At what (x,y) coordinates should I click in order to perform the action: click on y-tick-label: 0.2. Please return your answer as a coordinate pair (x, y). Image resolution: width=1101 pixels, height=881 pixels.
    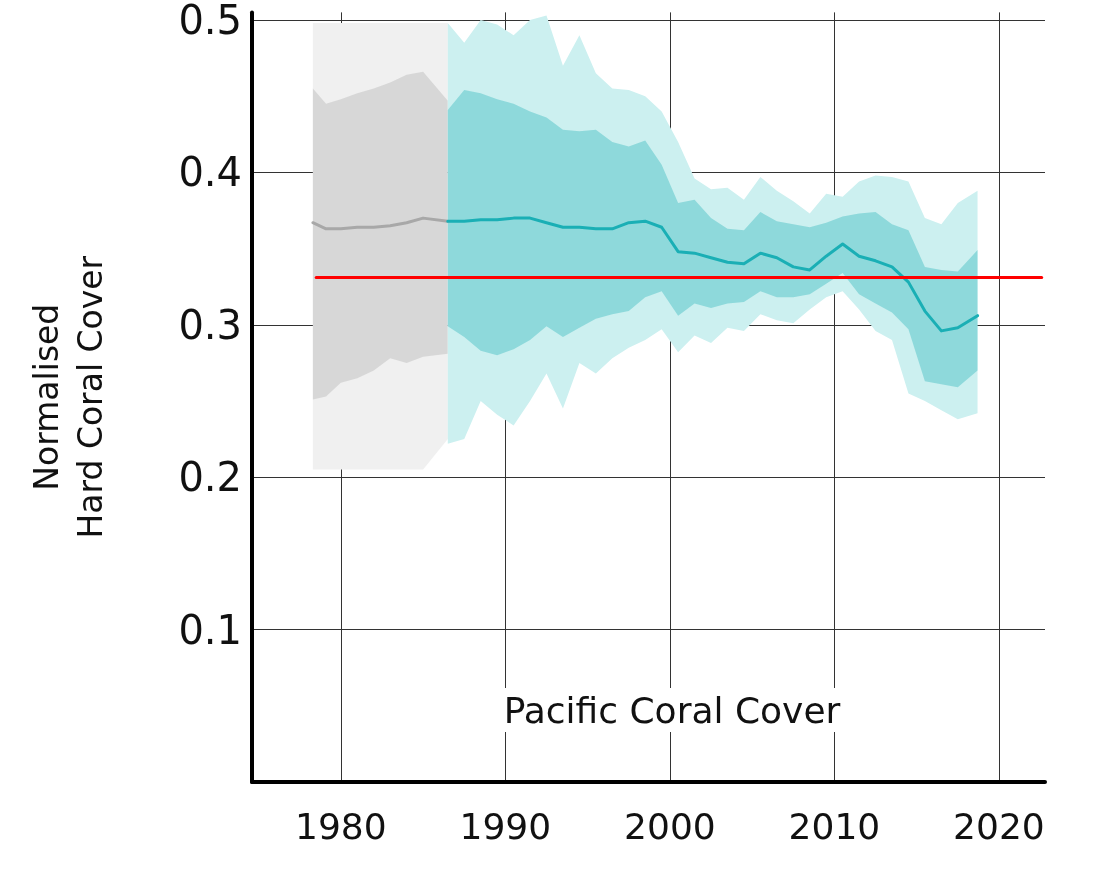
    Looking at the image, I should click on (210, 477).